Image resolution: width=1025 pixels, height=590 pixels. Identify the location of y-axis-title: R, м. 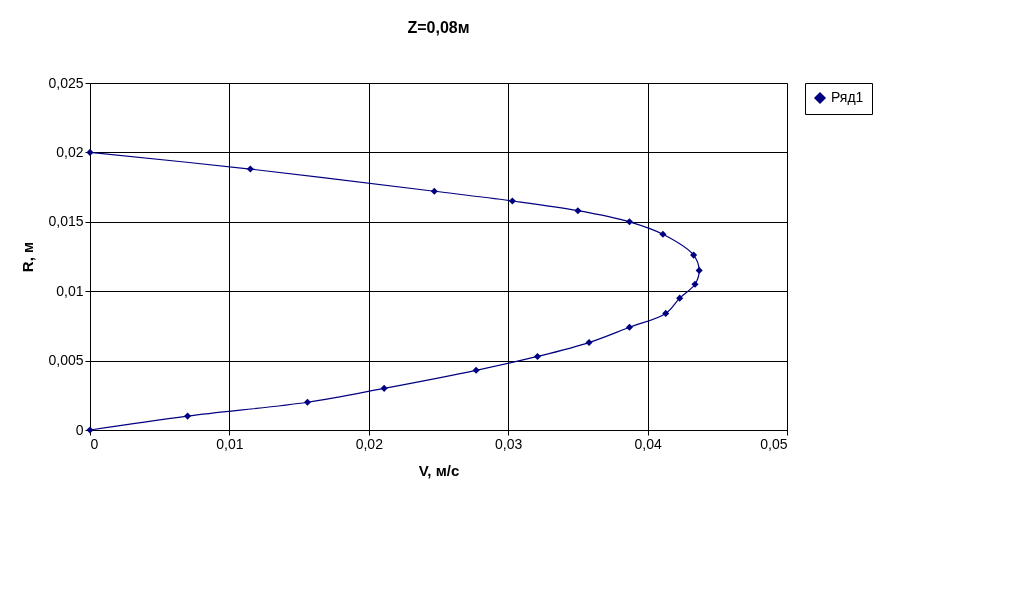
(28, 257).